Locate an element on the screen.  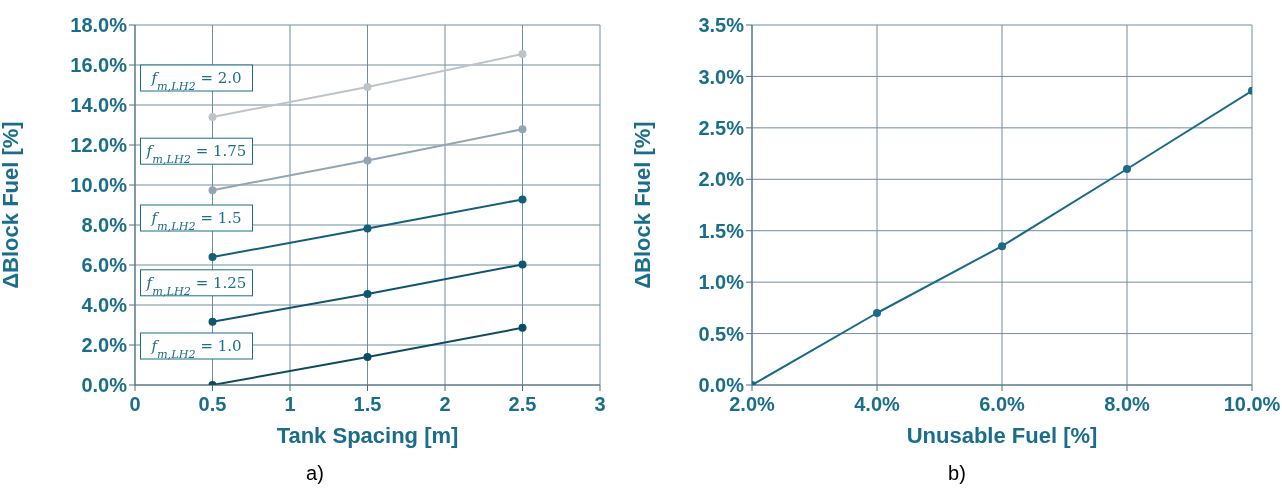
y-tick-label: 10.0% is located at coordinates (99, 185).